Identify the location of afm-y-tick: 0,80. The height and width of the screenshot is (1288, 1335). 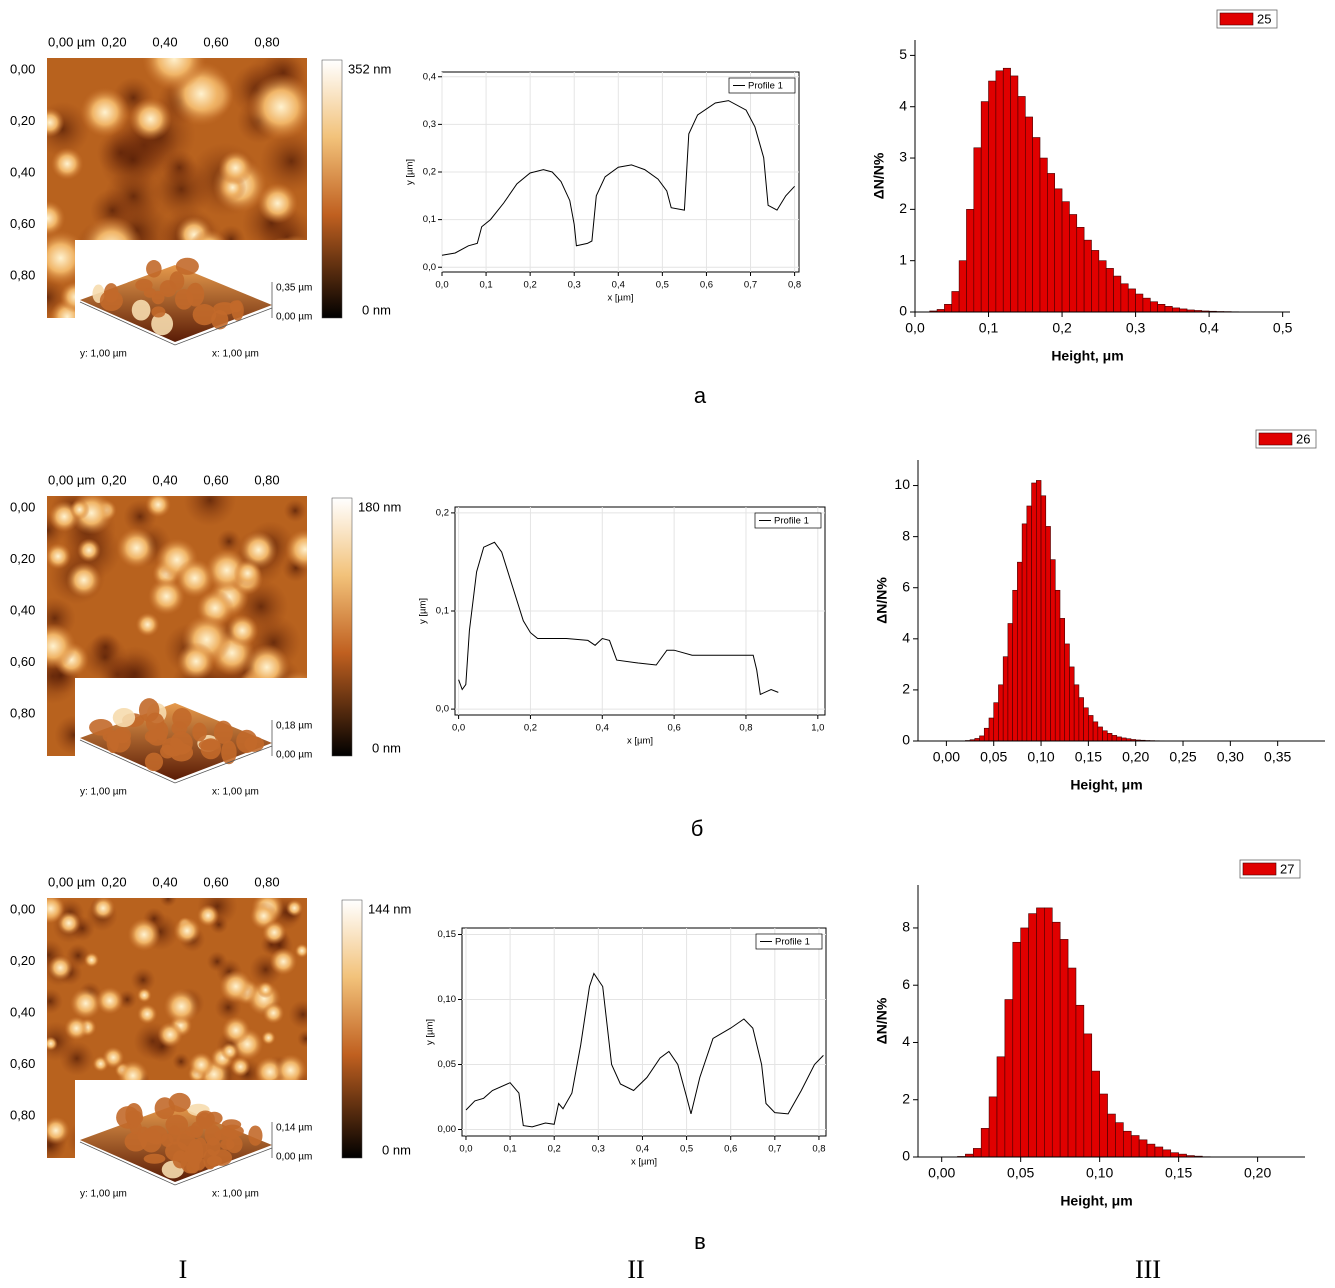
(22, 1114).